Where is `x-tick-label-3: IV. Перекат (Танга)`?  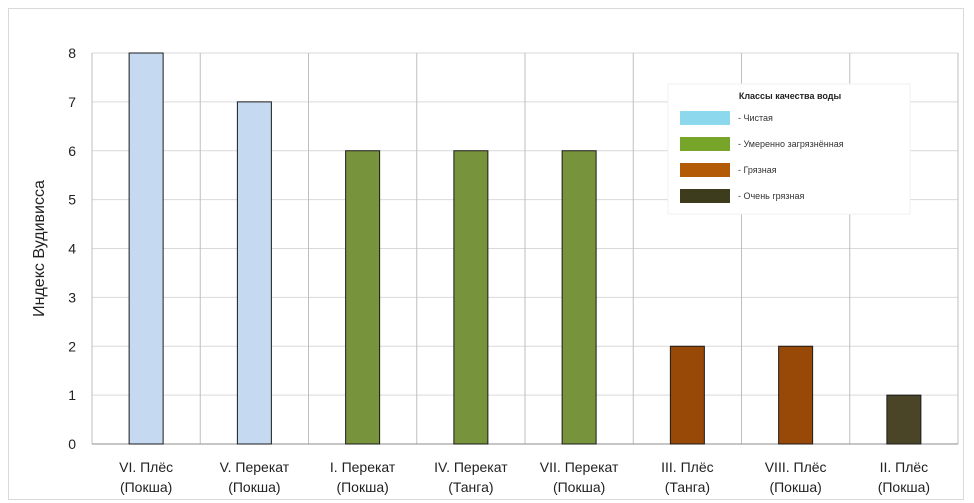
x-tick-label-3: IV. Перекат (Танга) is located at coordinates (471, 477).